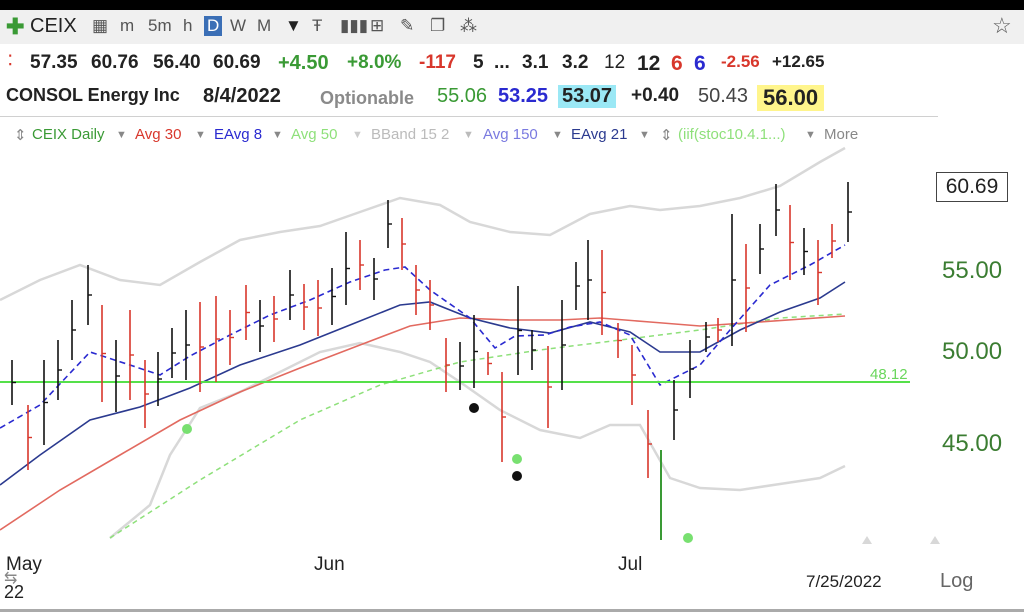 This screenshot has height=614, width=1024. What do you see at coordinates (972, 270) in the screenshot?
I see `y-tick-55: 55.00` at bounding box center [972, 270].